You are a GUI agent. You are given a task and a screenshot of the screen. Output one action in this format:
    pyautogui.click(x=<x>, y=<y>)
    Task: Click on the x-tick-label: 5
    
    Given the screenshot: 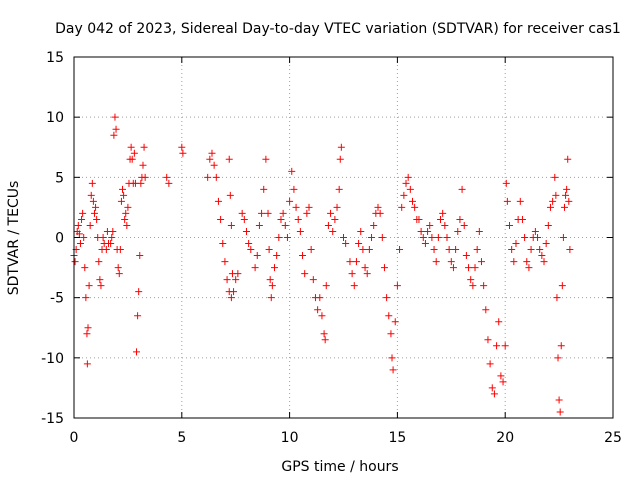 What is the action you would take?
    pyautogui.click(x=181, y=438)
    